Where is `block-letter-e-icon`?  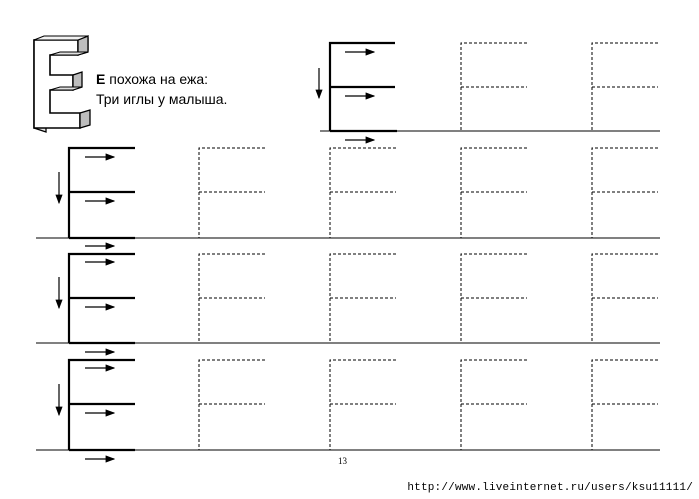
block-letter-e-icon is located at coordinates (62, 84).